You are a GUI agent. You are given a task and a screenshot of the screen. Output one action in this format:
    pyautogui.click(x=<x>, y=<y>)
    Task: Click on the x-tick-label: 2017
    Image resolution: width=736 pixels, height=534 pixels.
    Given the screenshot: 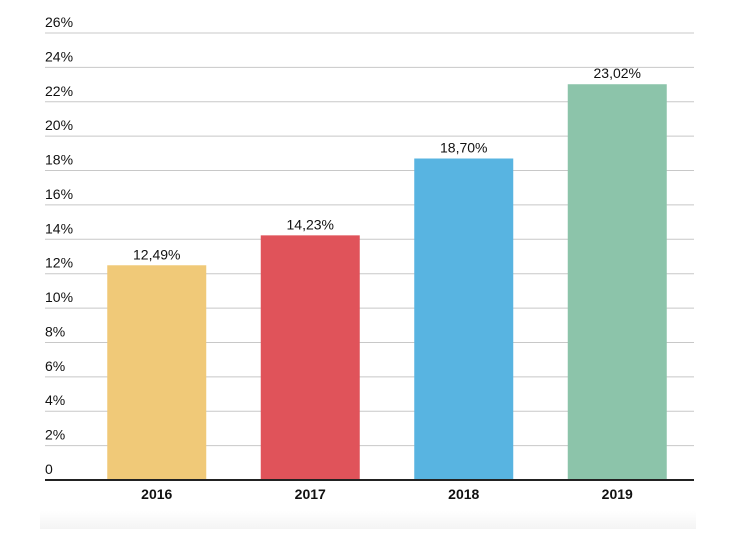 What is the action you would take?
    pyautogui.click(x=310, y=494)
    